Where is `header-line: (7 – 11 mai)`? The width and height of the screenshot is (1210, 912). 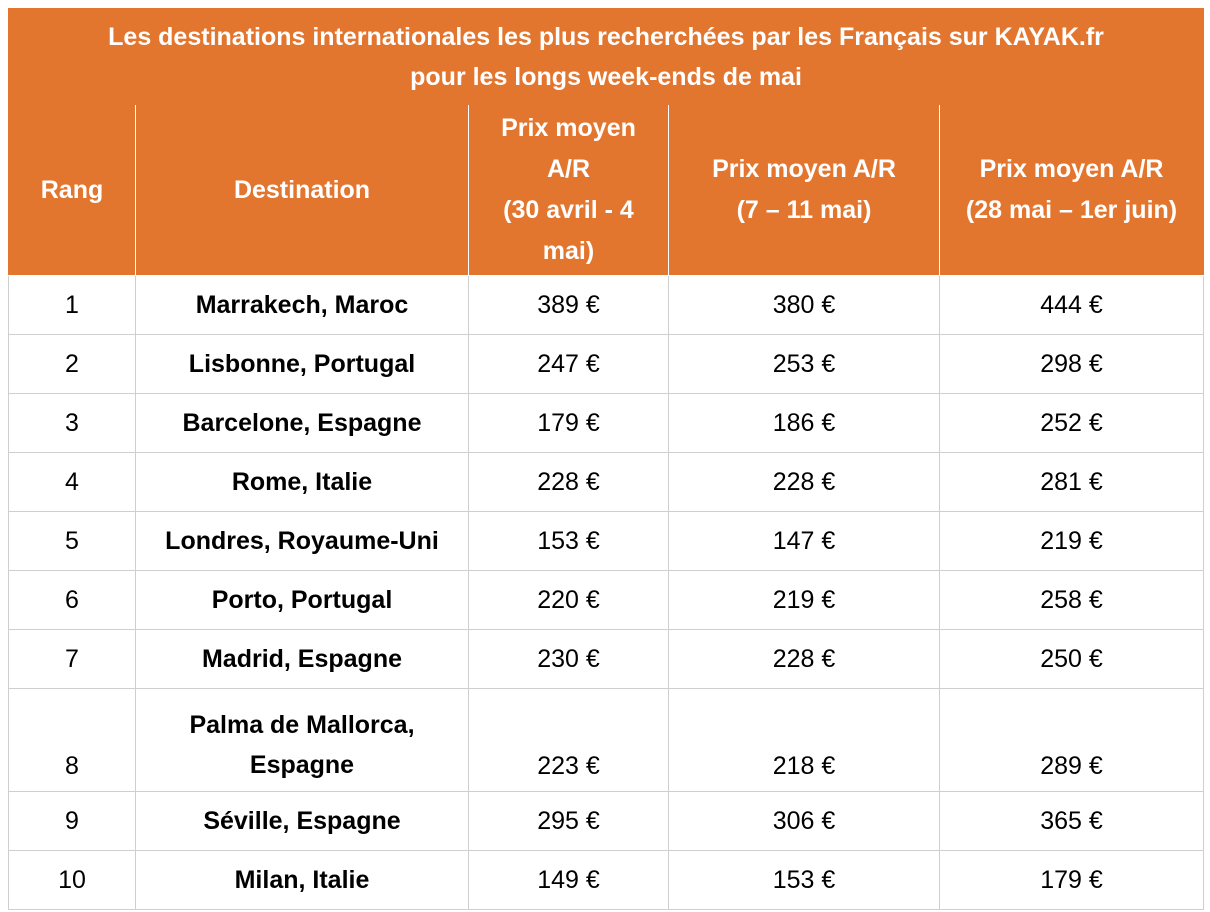
header-line: (7 – 11 mai) is located at coordinates (804, 210).